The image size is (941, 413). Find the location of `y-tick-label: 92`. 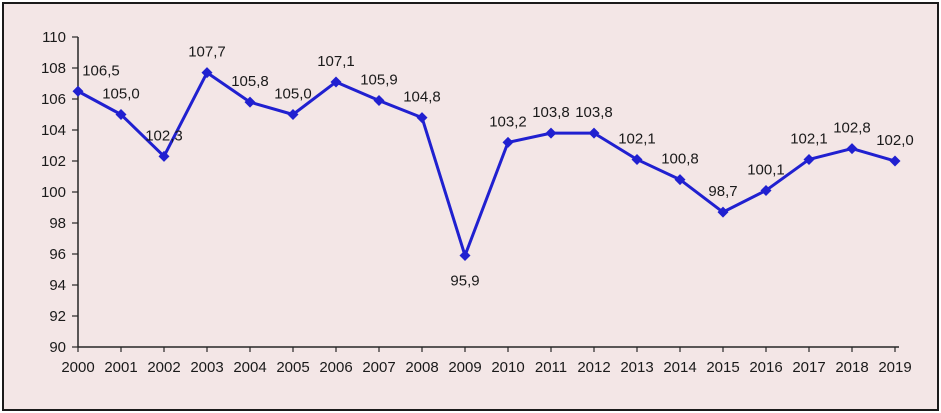

y-tick-label: 92 is located at coordinates (57, 316).